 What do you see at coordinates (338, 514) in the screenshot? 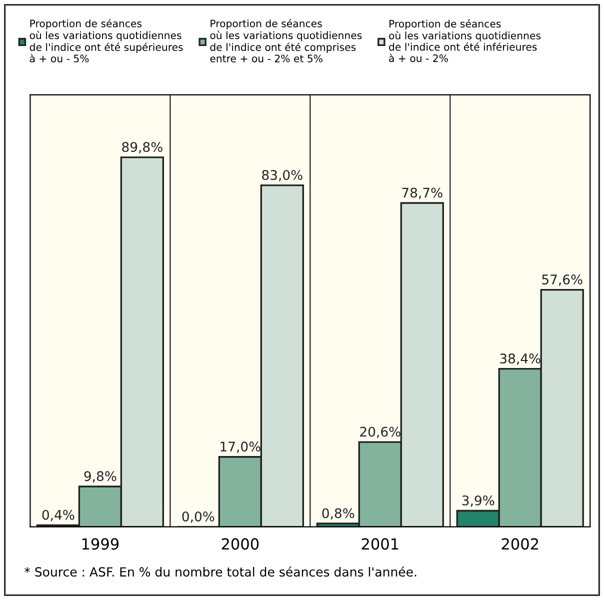
I see `data-label: 0,8%` at bounding box center [338, 514].